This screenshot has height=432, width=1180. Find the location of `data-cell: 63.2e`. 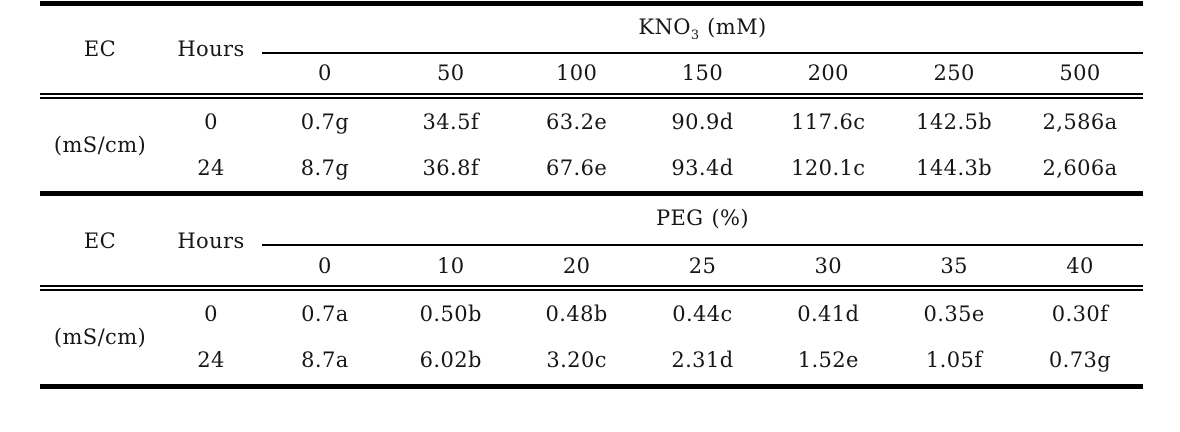

data-cell: 63.2e is located at coordinates (576, 118).